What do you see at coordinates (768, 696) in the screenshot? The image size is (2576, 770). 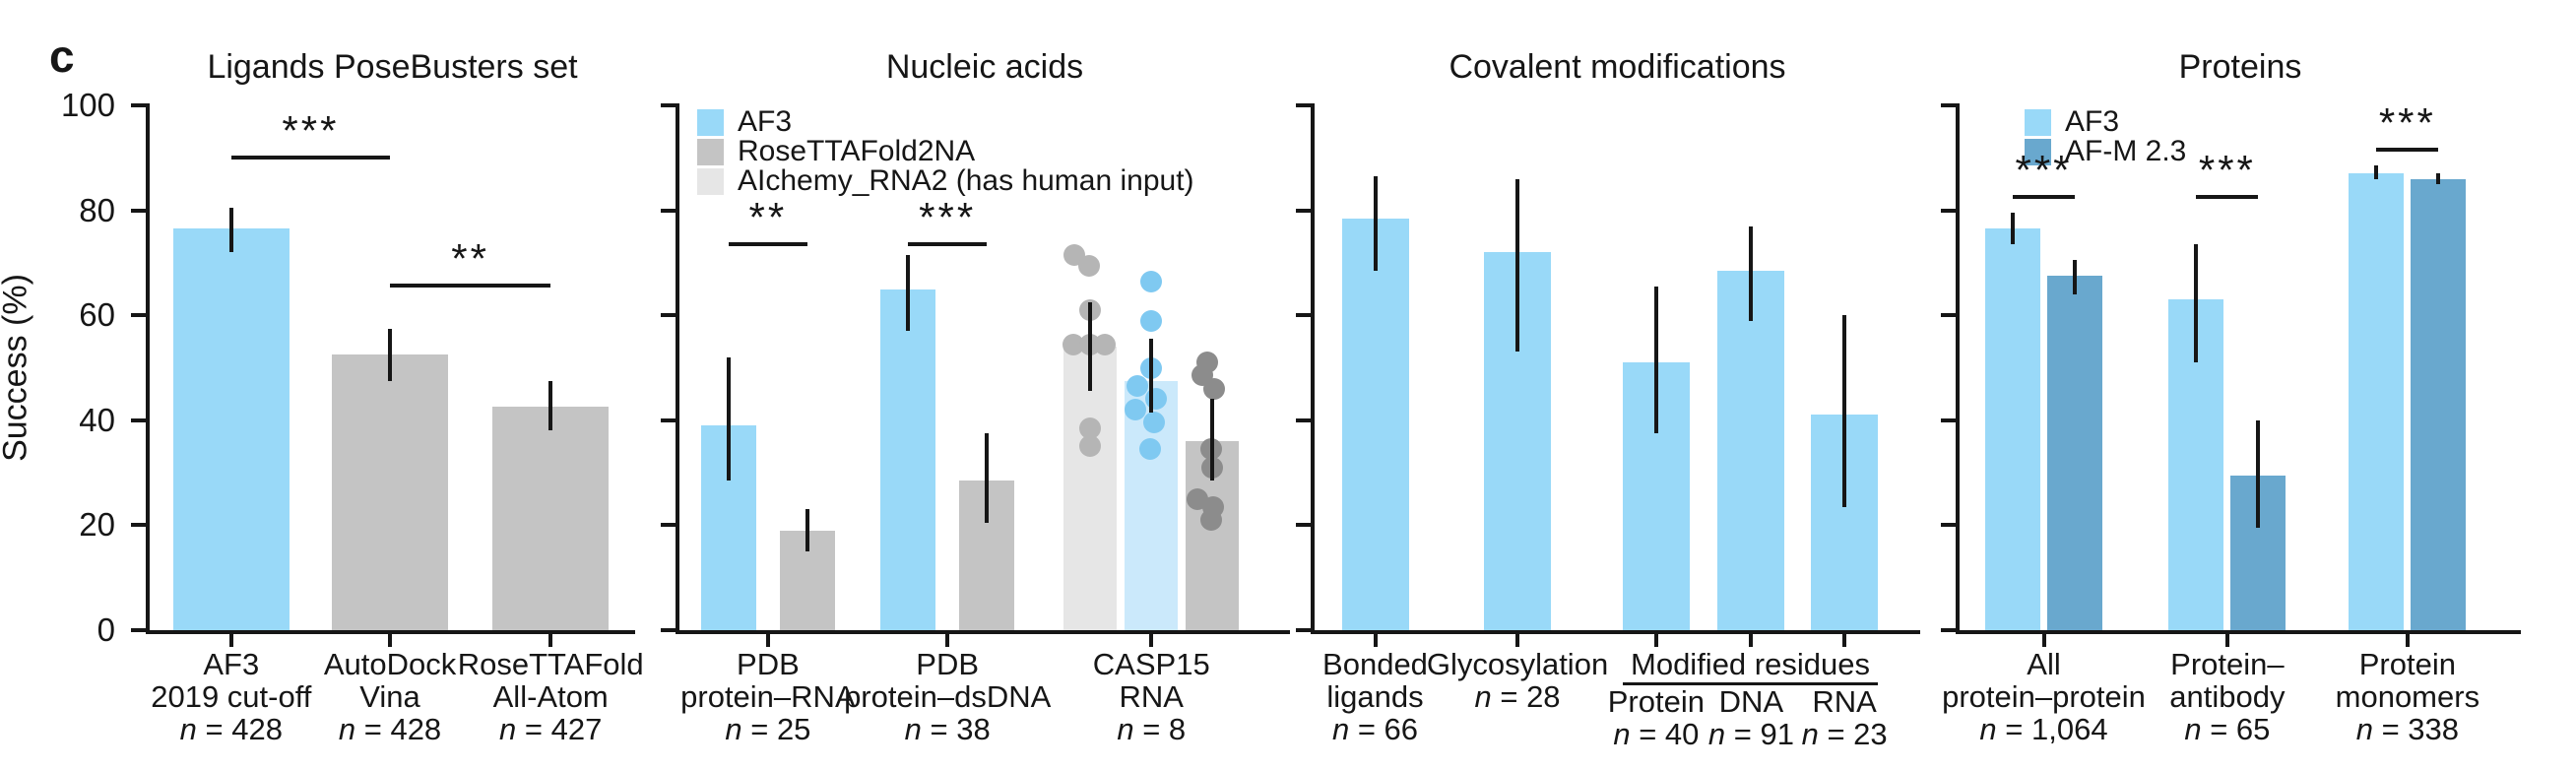 I see `x-axis-group-label-pdb-protein-rna: PDB protein–RNA n = 25` at bounding box center [768, 696].